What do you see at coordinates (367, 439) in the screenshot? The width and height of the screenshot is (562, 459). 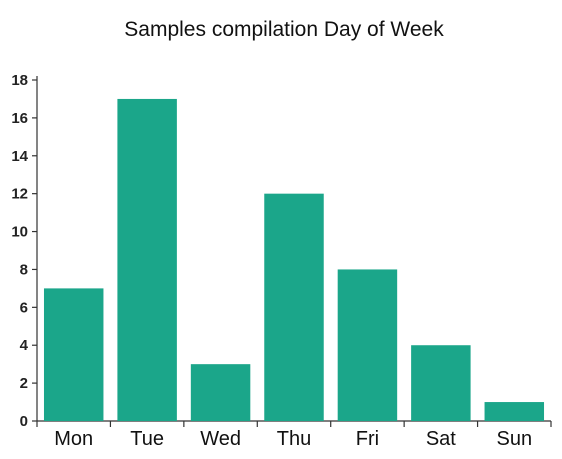 I see `x-tick-label: Fri` at bounding box center [367, 439].